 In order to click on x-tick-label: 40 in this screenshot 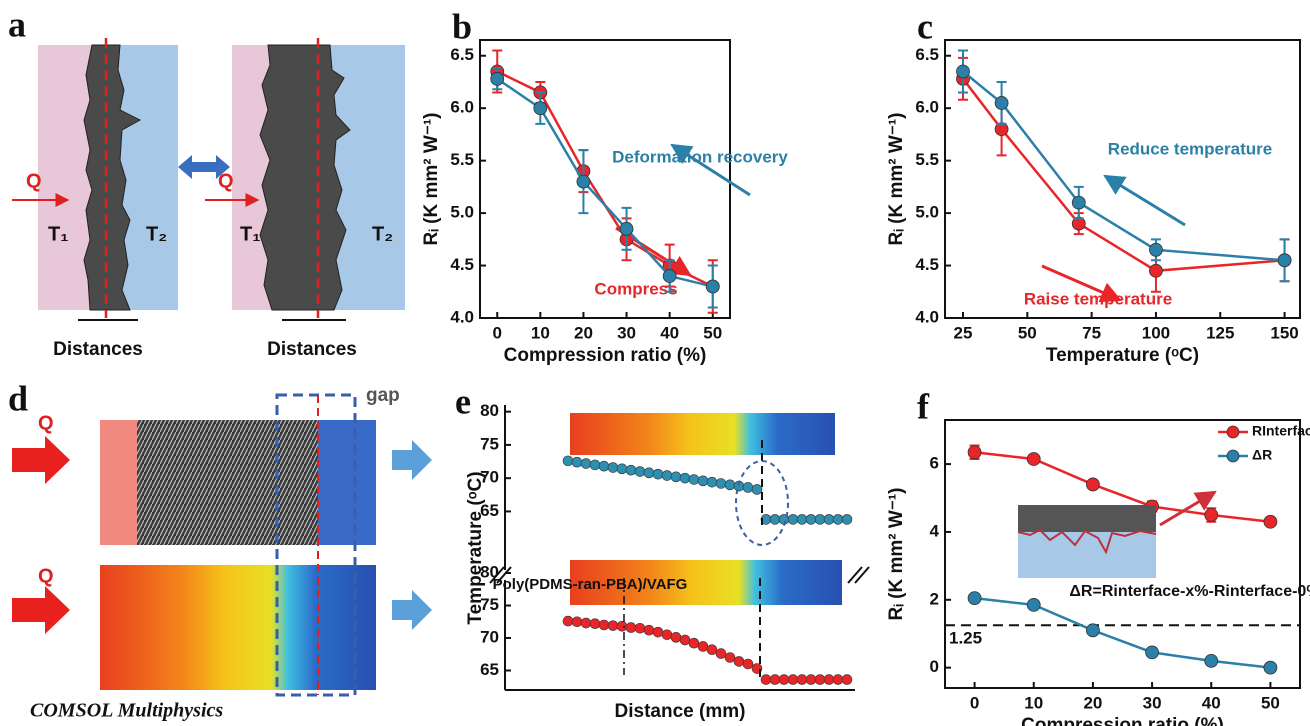, I will do `click(669, 332)`.